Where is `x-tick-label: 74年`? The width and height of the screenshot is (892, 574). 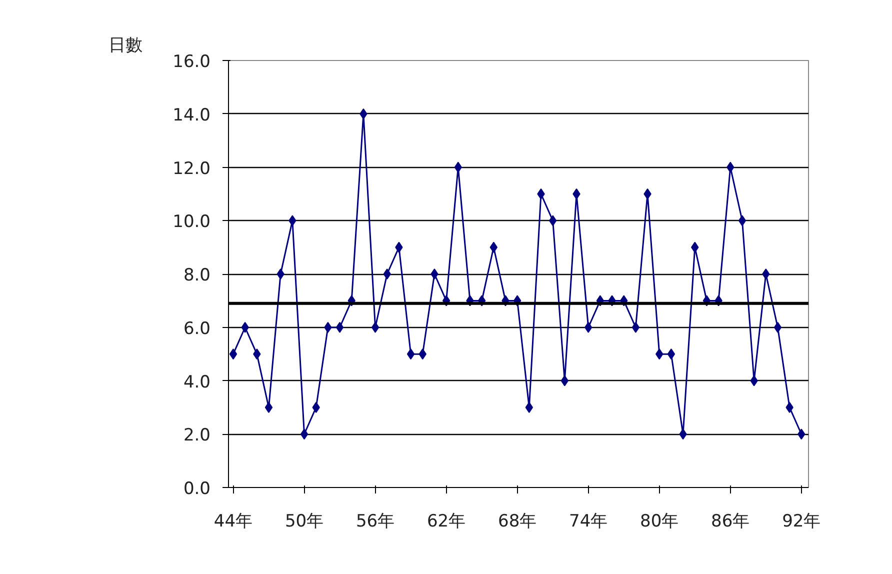 x-tick-label: 74年 is located at coordinates (588, 522).